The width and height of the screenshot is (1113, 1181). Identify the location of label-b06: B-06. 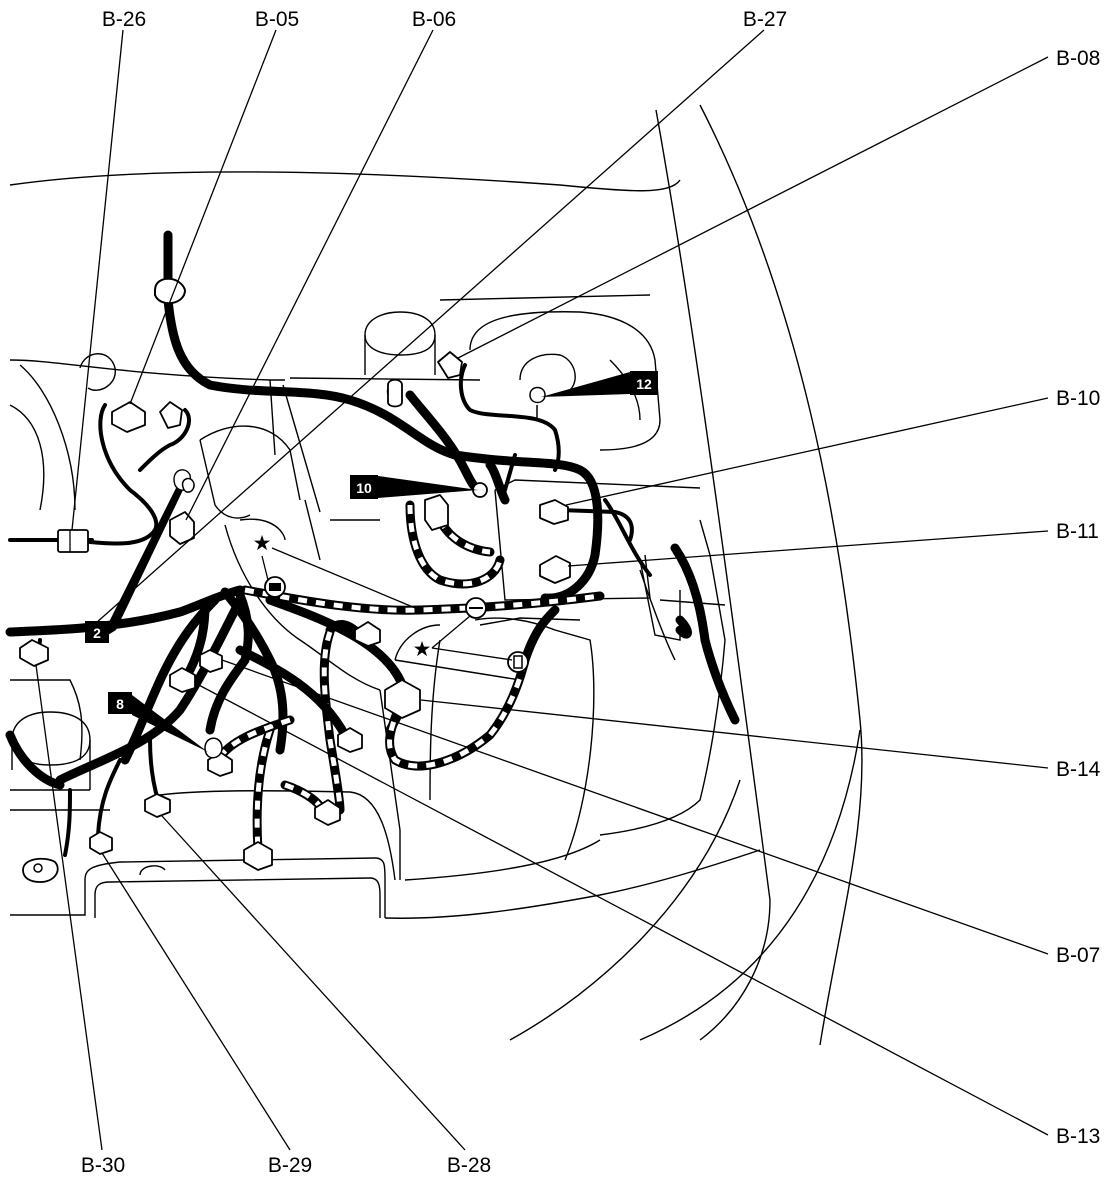
(434, 19).